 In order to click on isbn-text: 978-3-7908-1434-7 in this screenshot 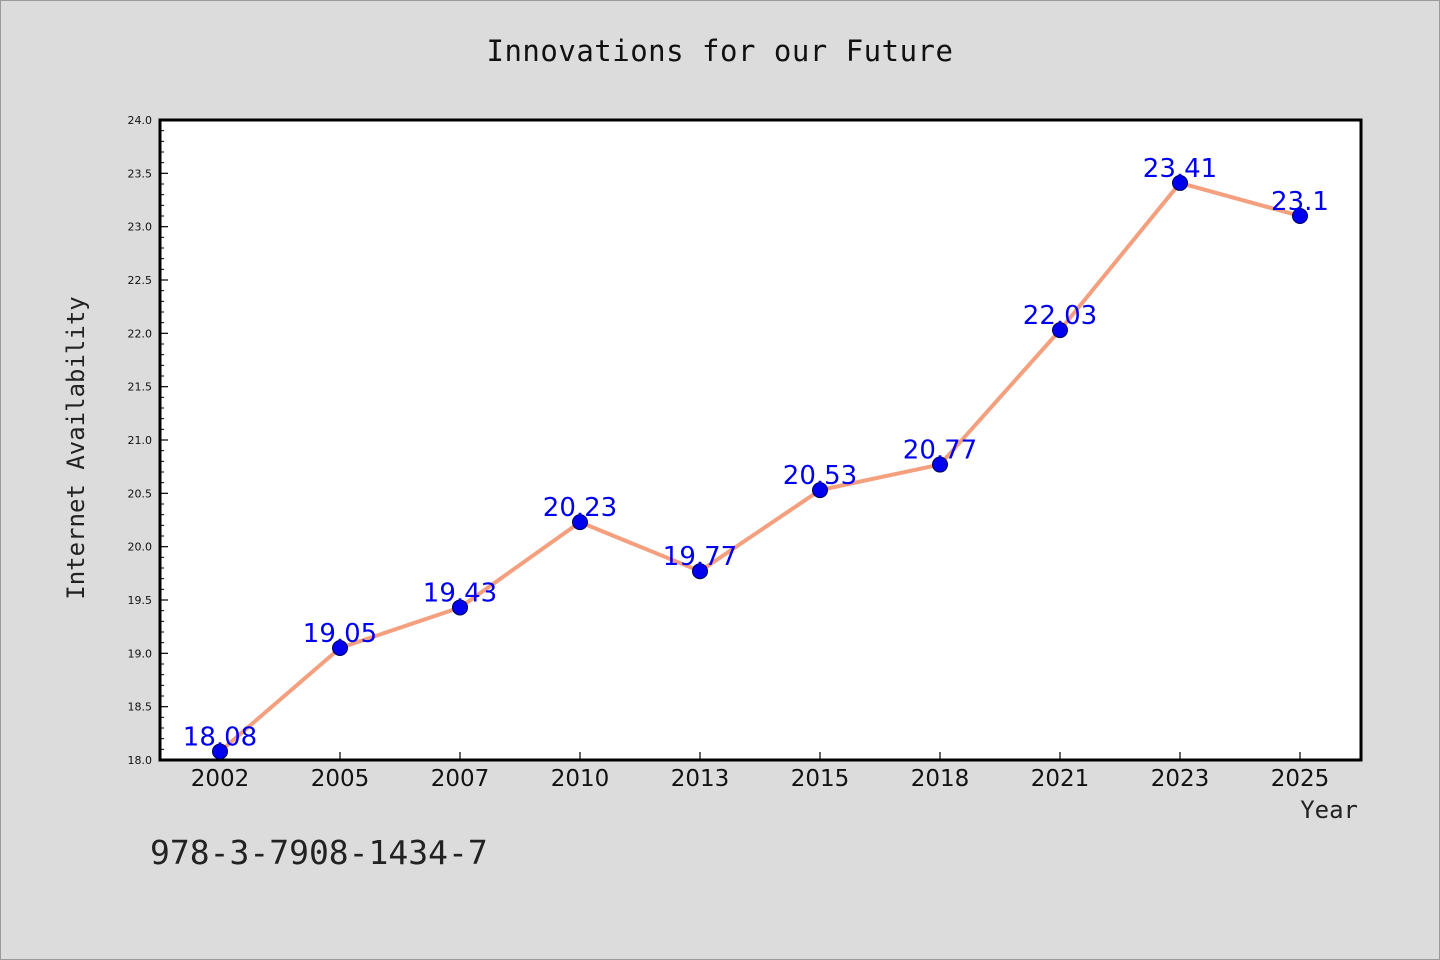, I will do `click(319, 852)`.